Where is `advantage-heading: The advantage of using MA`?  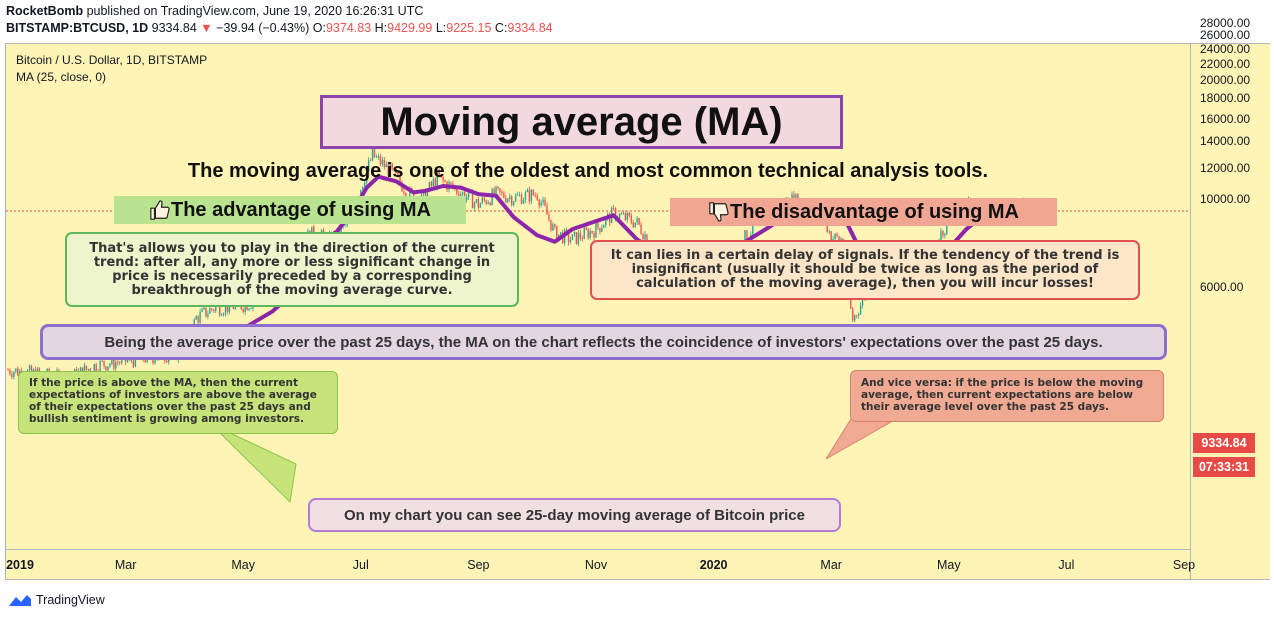
advantage-heading: The advantage of using MA is located at coordinates (290, 210).